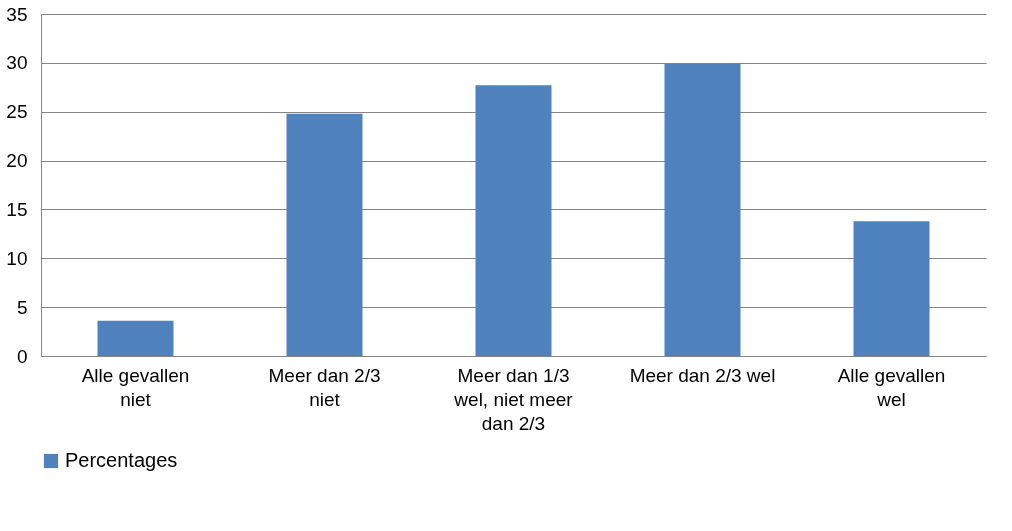 This screenshot has height=531, width=1012. I want to click on x-tick-label: Meer dan 2/3 wel, so click(702, 375).